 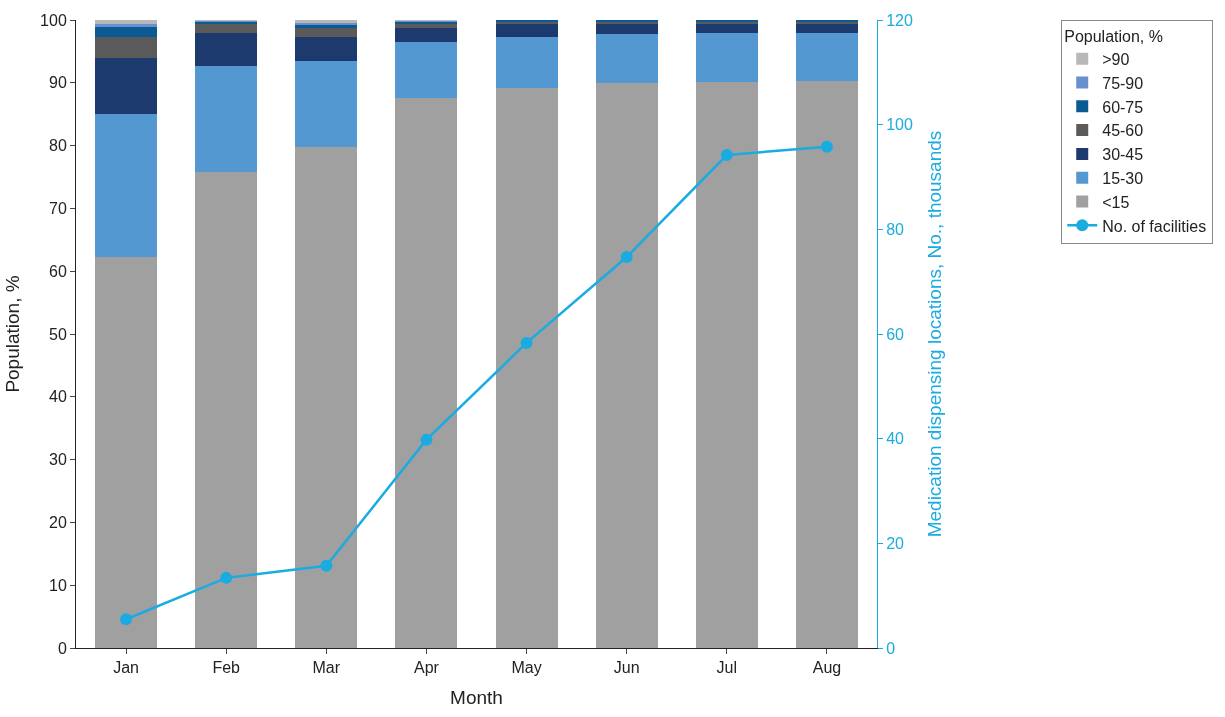 I want to click on y-tick-label: 70, so click(x=58, y=208).